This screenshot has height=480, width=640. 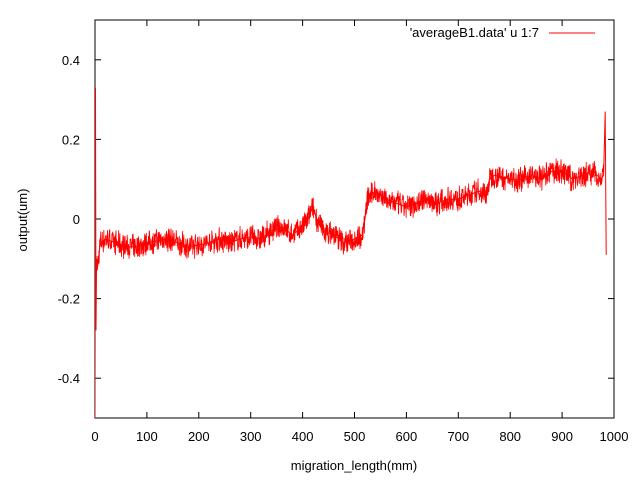 What do you see at coordinates (562, 436) in the screenshot?
I see `x-tick-label: 900` at bounding box center [562, 436].